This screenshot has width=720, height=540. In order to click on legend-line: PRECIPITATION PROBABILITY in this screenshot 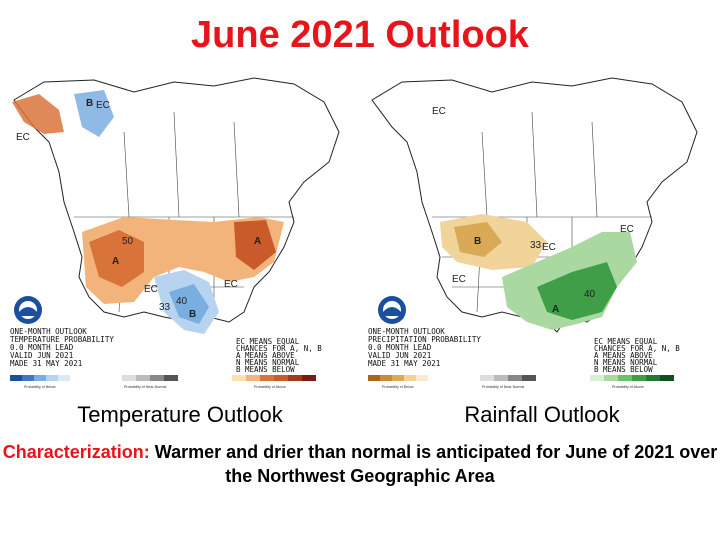, I will do `click(424, 339)`.